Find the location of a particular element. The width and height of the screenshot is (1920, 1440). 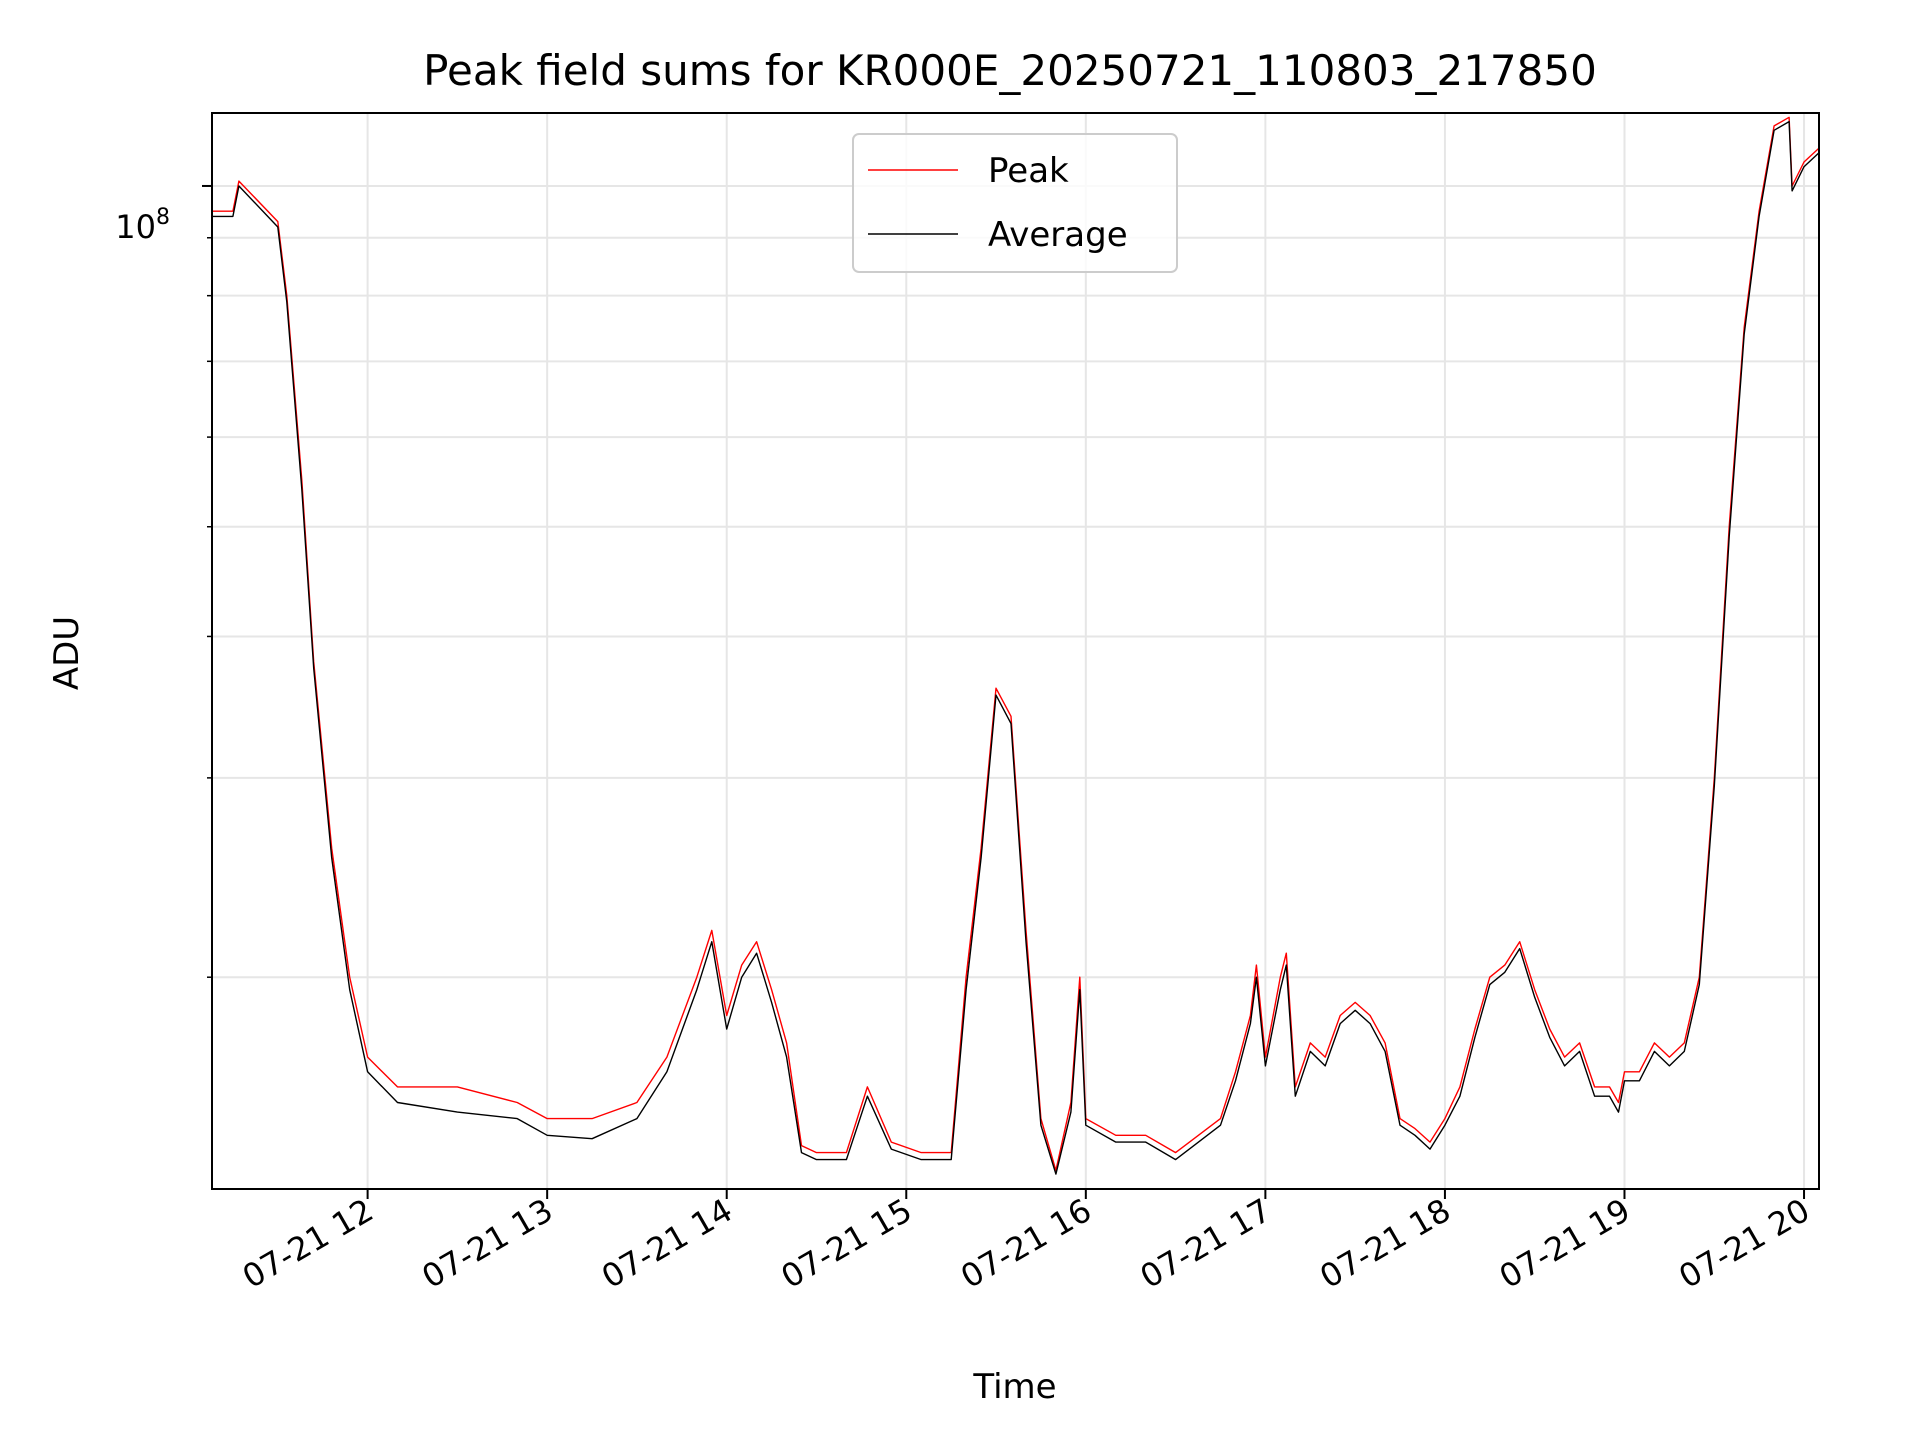

legend-box is located at coordinates (1015, 203).